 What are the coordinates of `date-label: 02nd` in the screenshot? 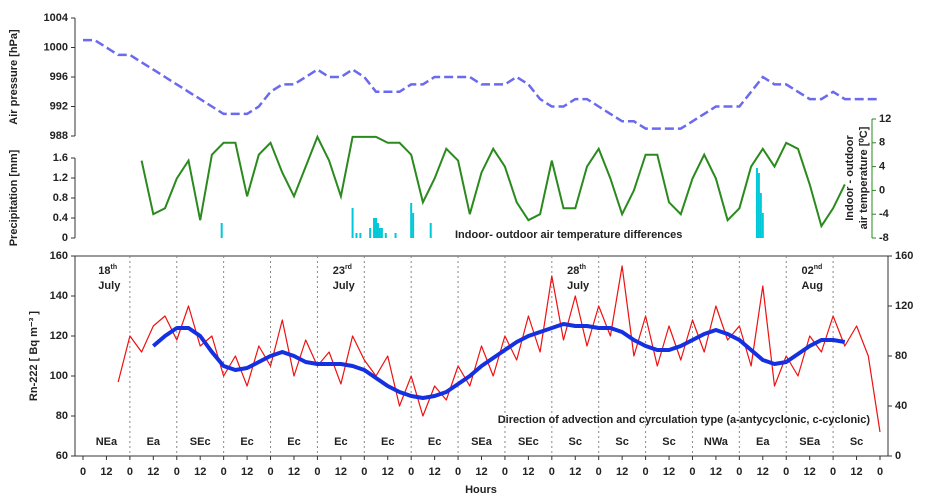 It's located at (812, 270).